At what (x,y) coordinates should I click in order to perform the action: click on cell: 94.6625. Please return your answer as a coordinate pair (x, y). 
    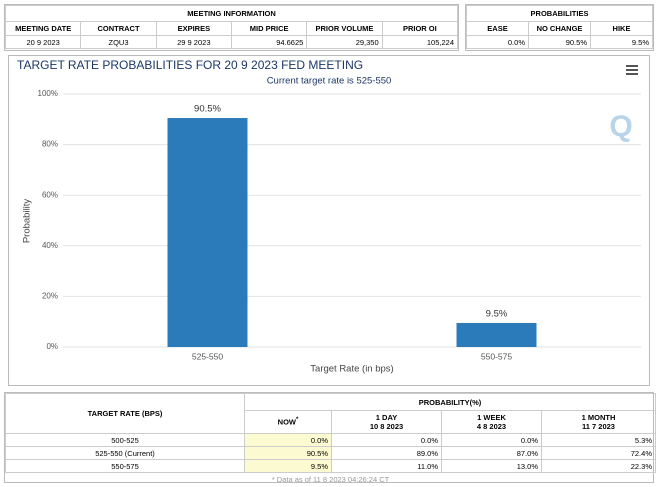
    Looking at the image, I should click on (269, 42).